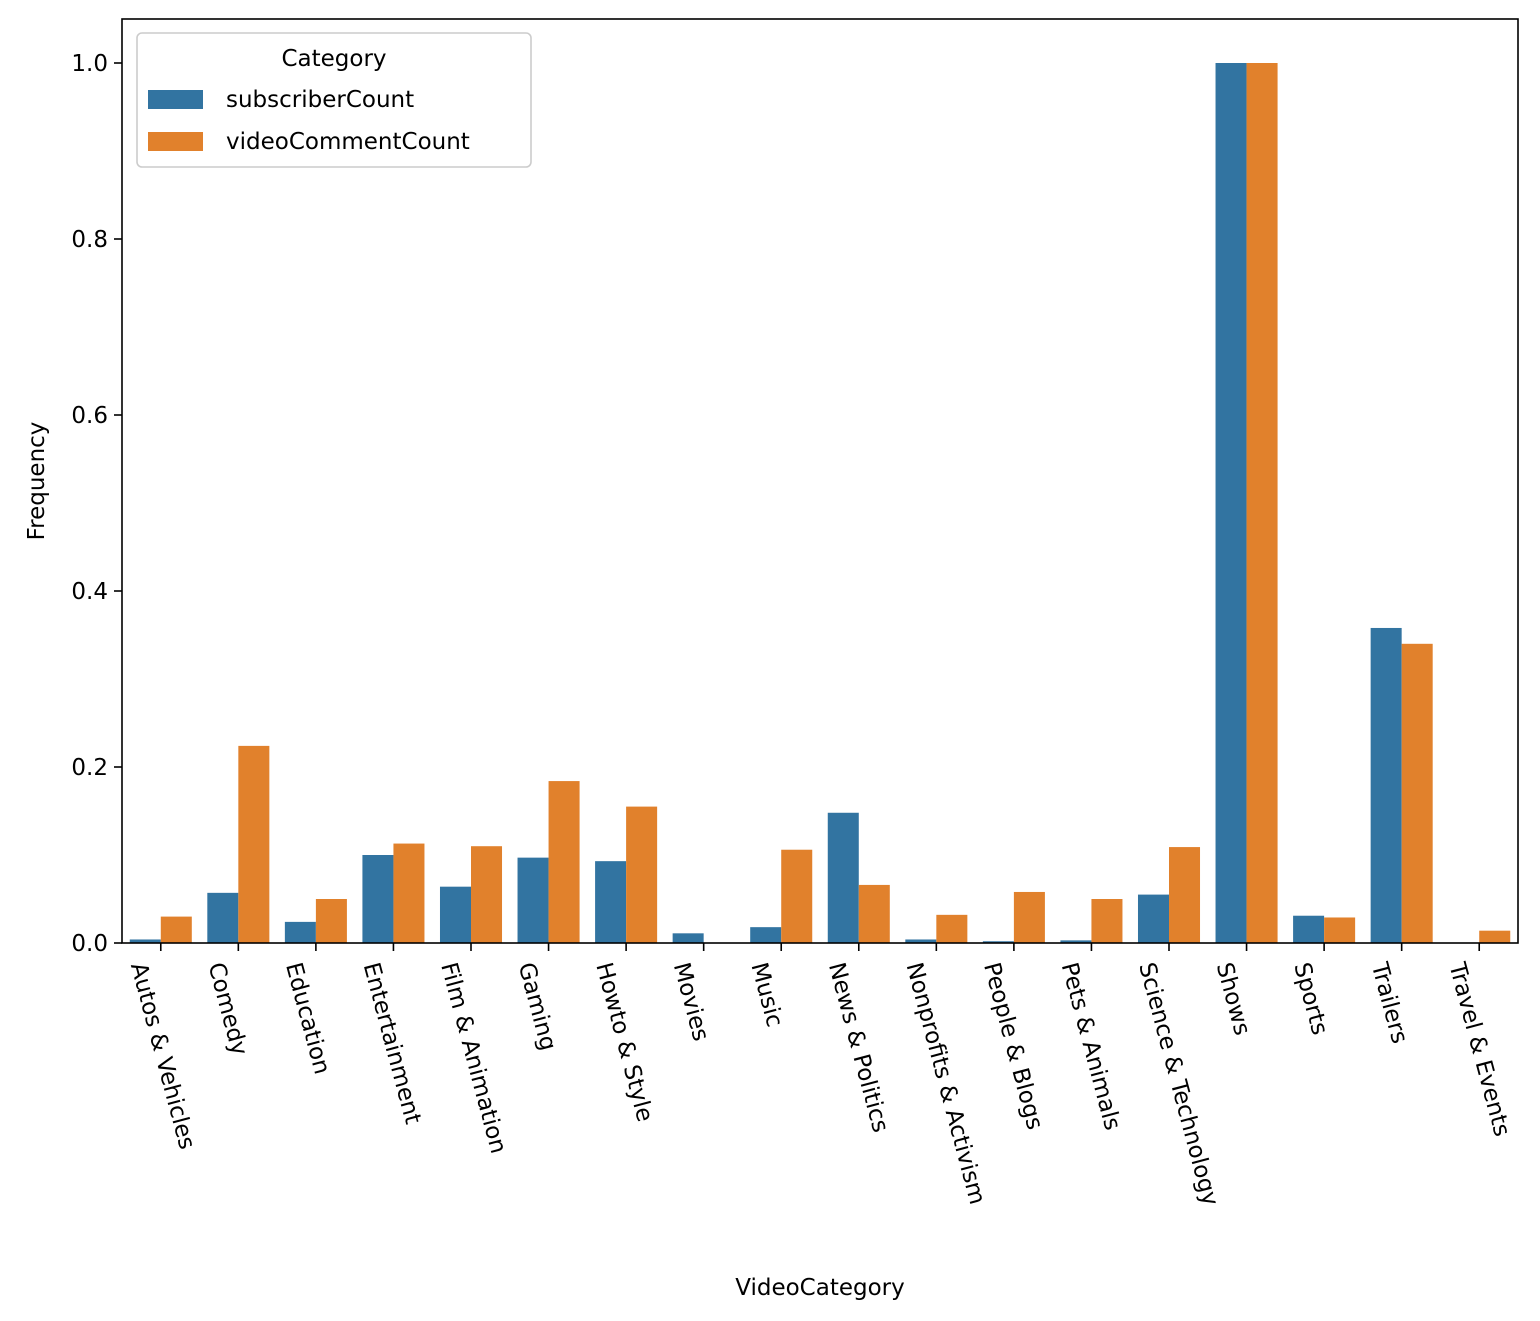 This screenshot has height=1321, width=1540. Describe the element at coordinates (89, 944) in the screenshot. I see `y-tick-label: 0.0` at that location.